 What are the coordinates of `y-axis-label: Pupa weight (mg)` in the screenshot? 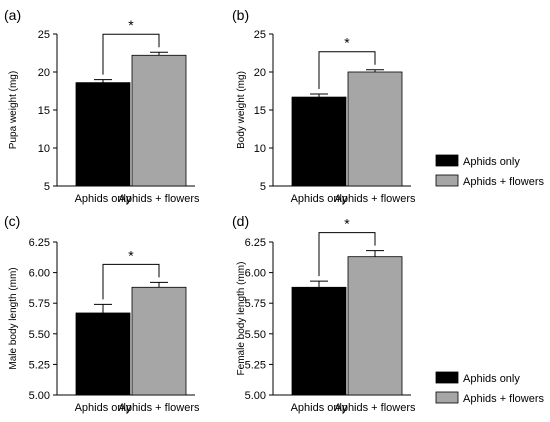 It's located at (13, 110).